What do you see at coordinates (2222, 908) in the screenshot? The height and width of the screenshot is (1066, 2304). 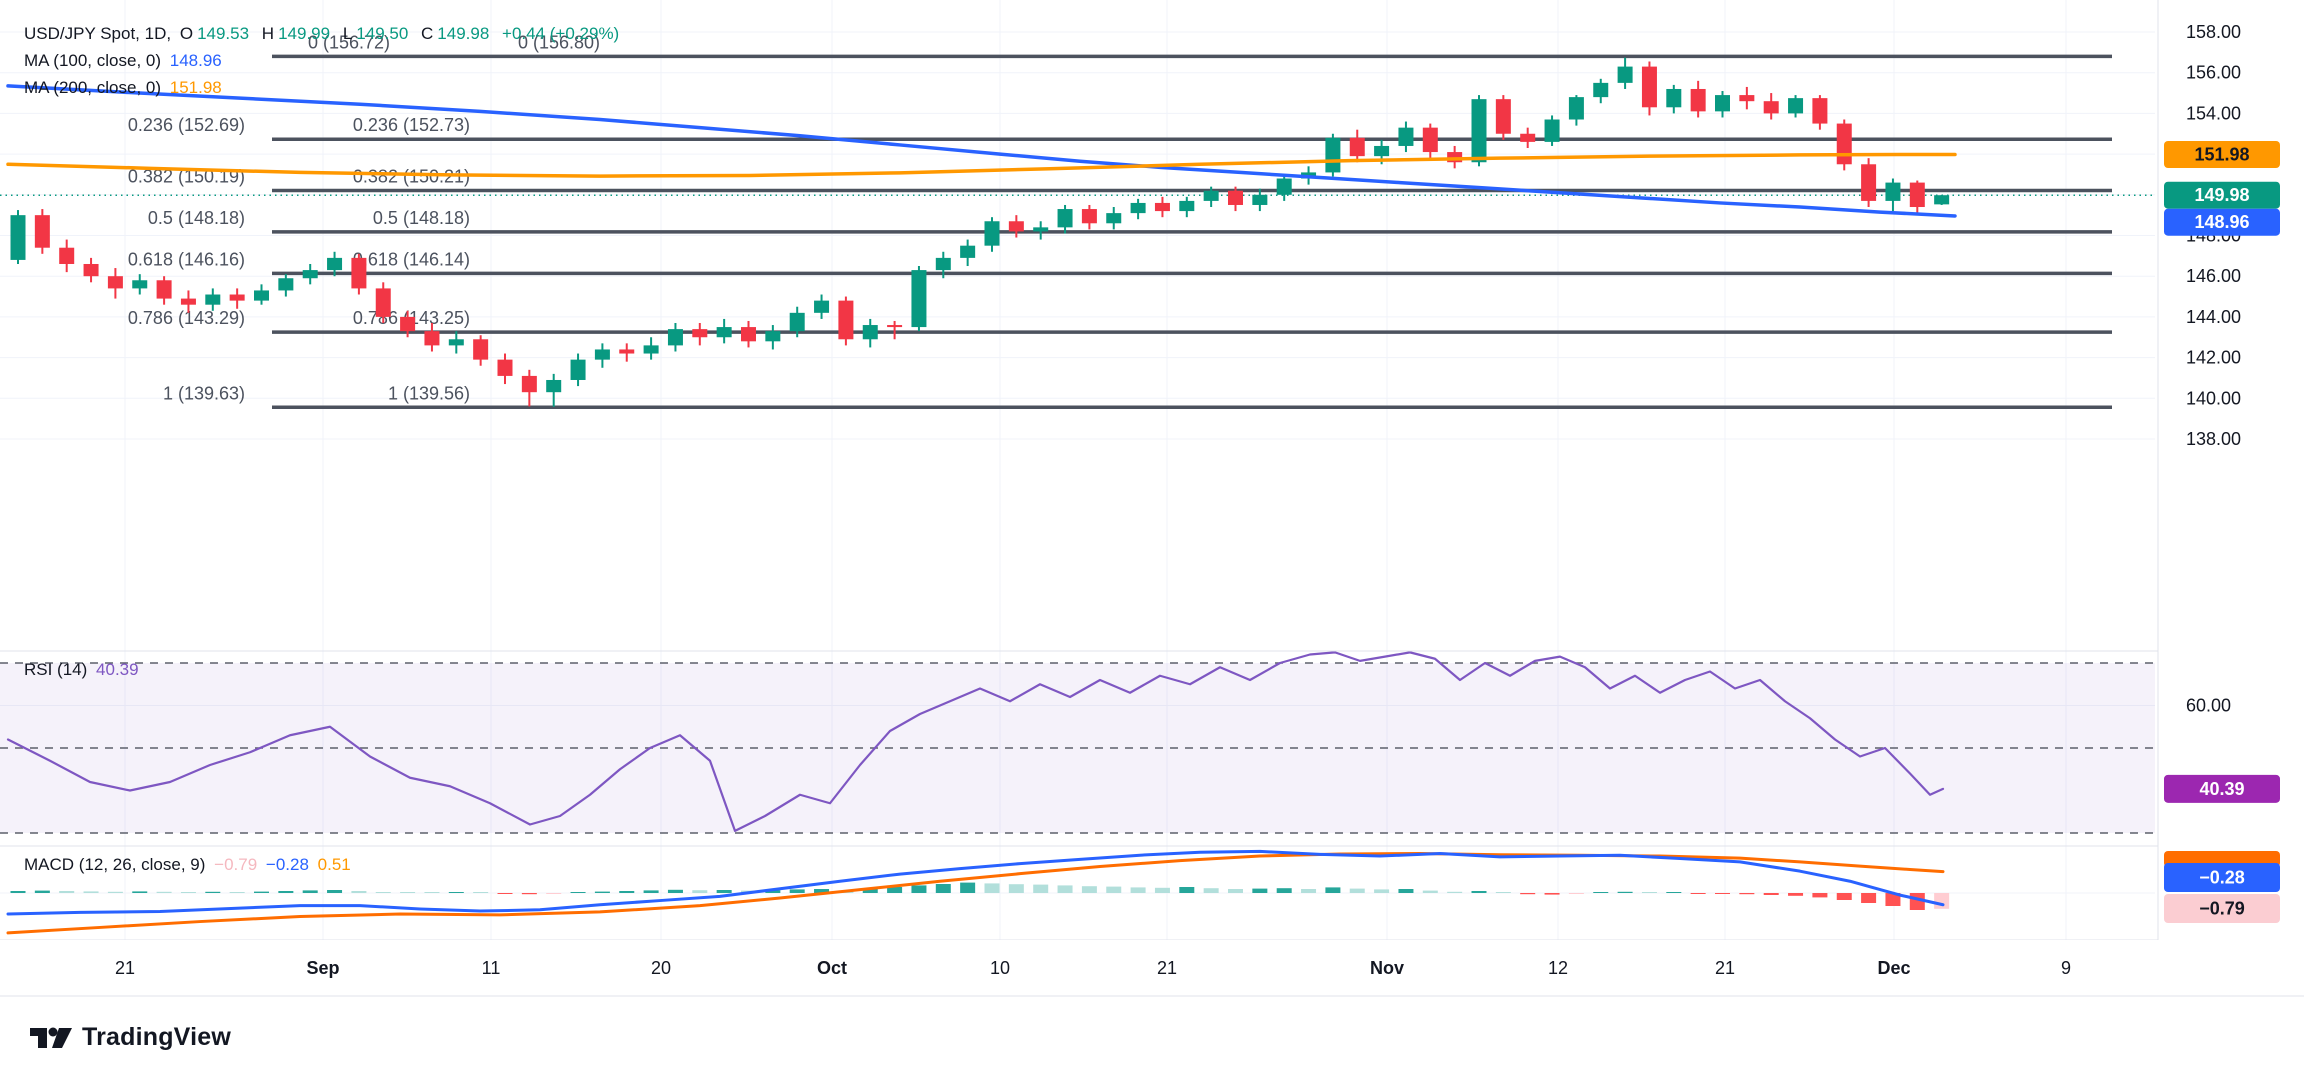 I see `macd-hist-badge` at bounding box center [2222, 908].